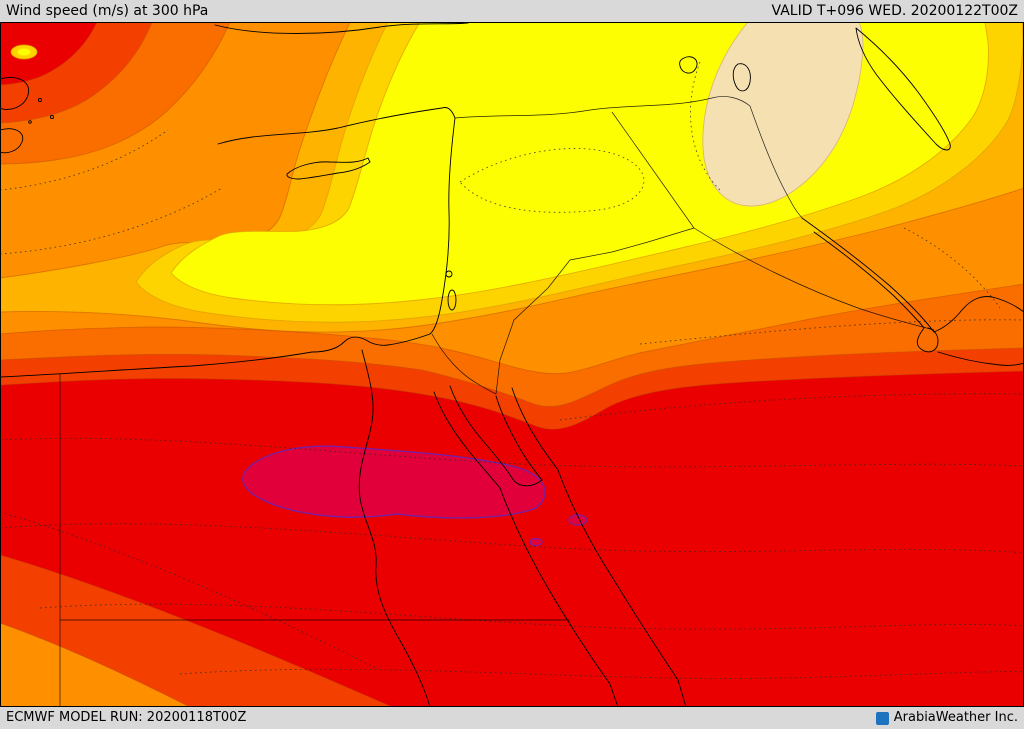  I want to click on band-corner-red, so click(49, 54).